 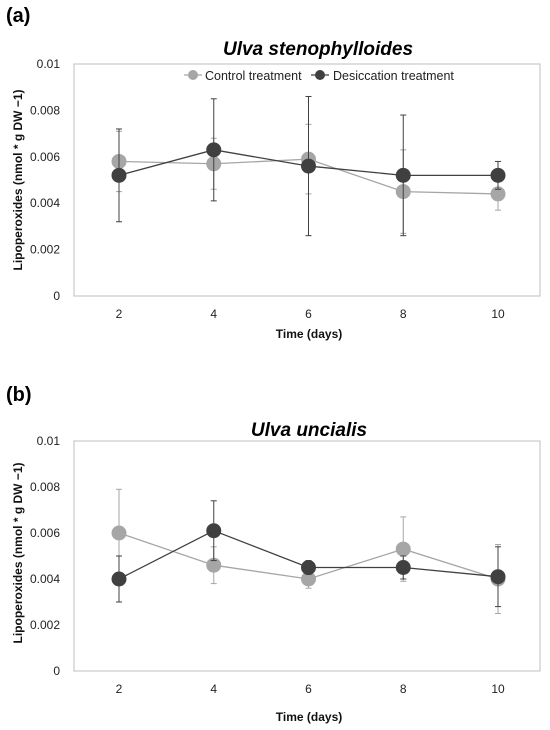 What do you see at coordinates (18, 552) in the screenshot?
I see `panel-b-y-axis-label: Lipoperoxides (nmol * g DW −1)` at bounding box center [18, 552].